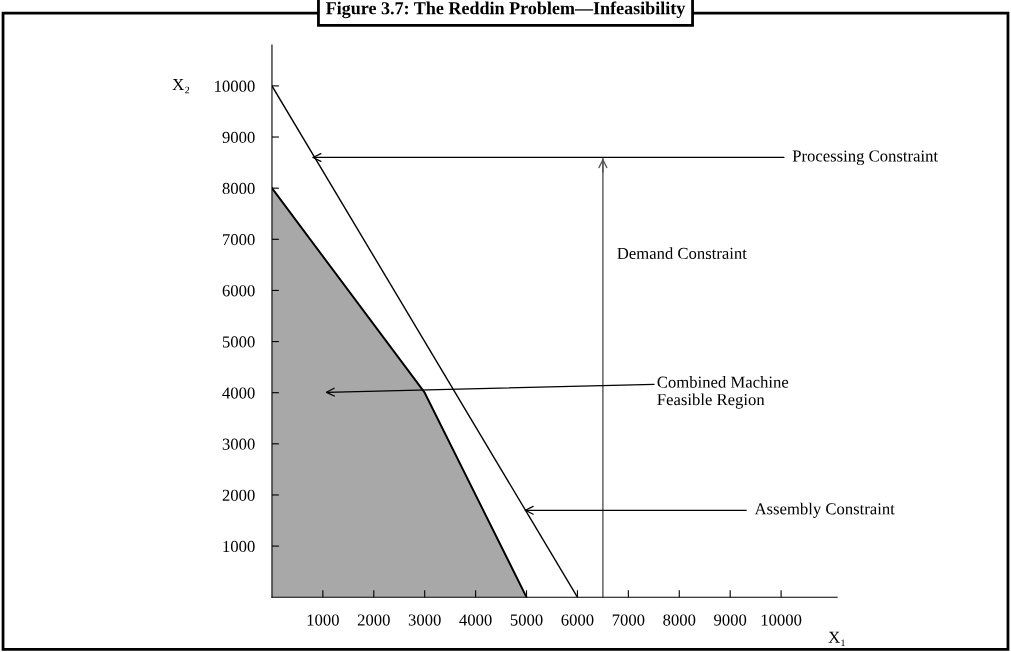 Image resolution: width=1011 pixels, height=652 pixels. Describe the element at coordinates (238, 291) in the screenshot. I see `y-tick-label: 6000` at that location.